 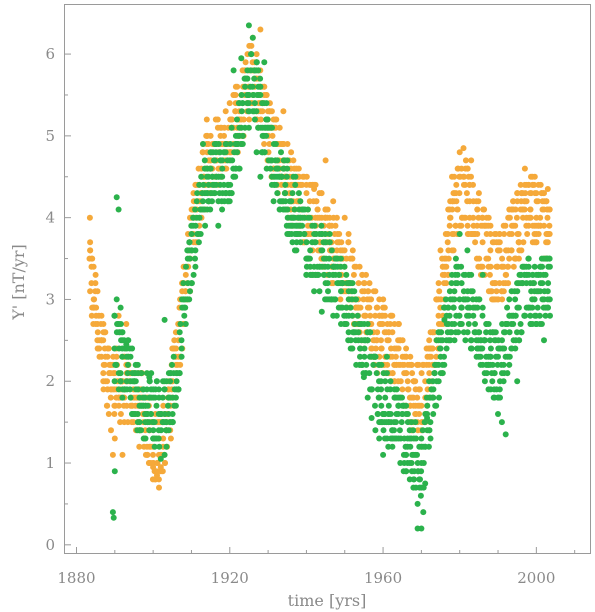 I want to click on x-tick-label: 2000, so click(x=536, y=578).